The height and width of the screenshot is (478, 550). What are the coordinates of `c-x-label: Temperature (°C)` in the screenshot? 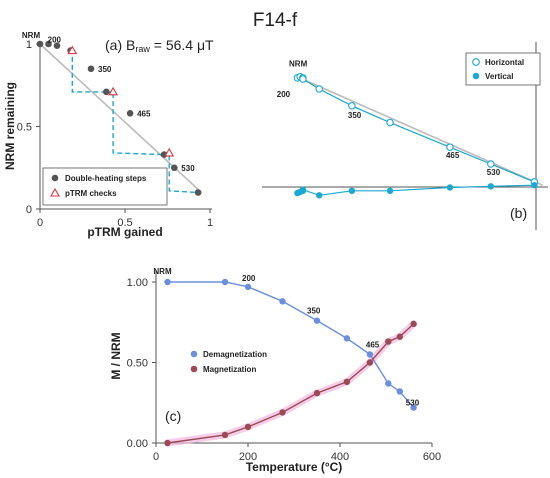 It's located at (294, 467).